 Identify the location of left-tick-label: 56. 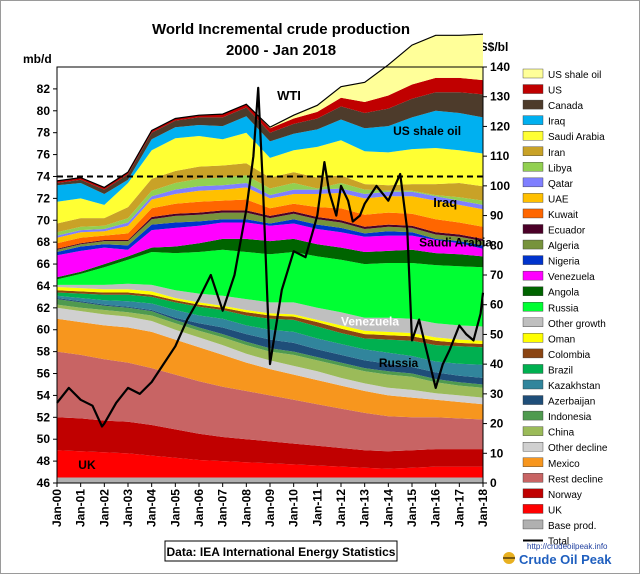
(44, 374).